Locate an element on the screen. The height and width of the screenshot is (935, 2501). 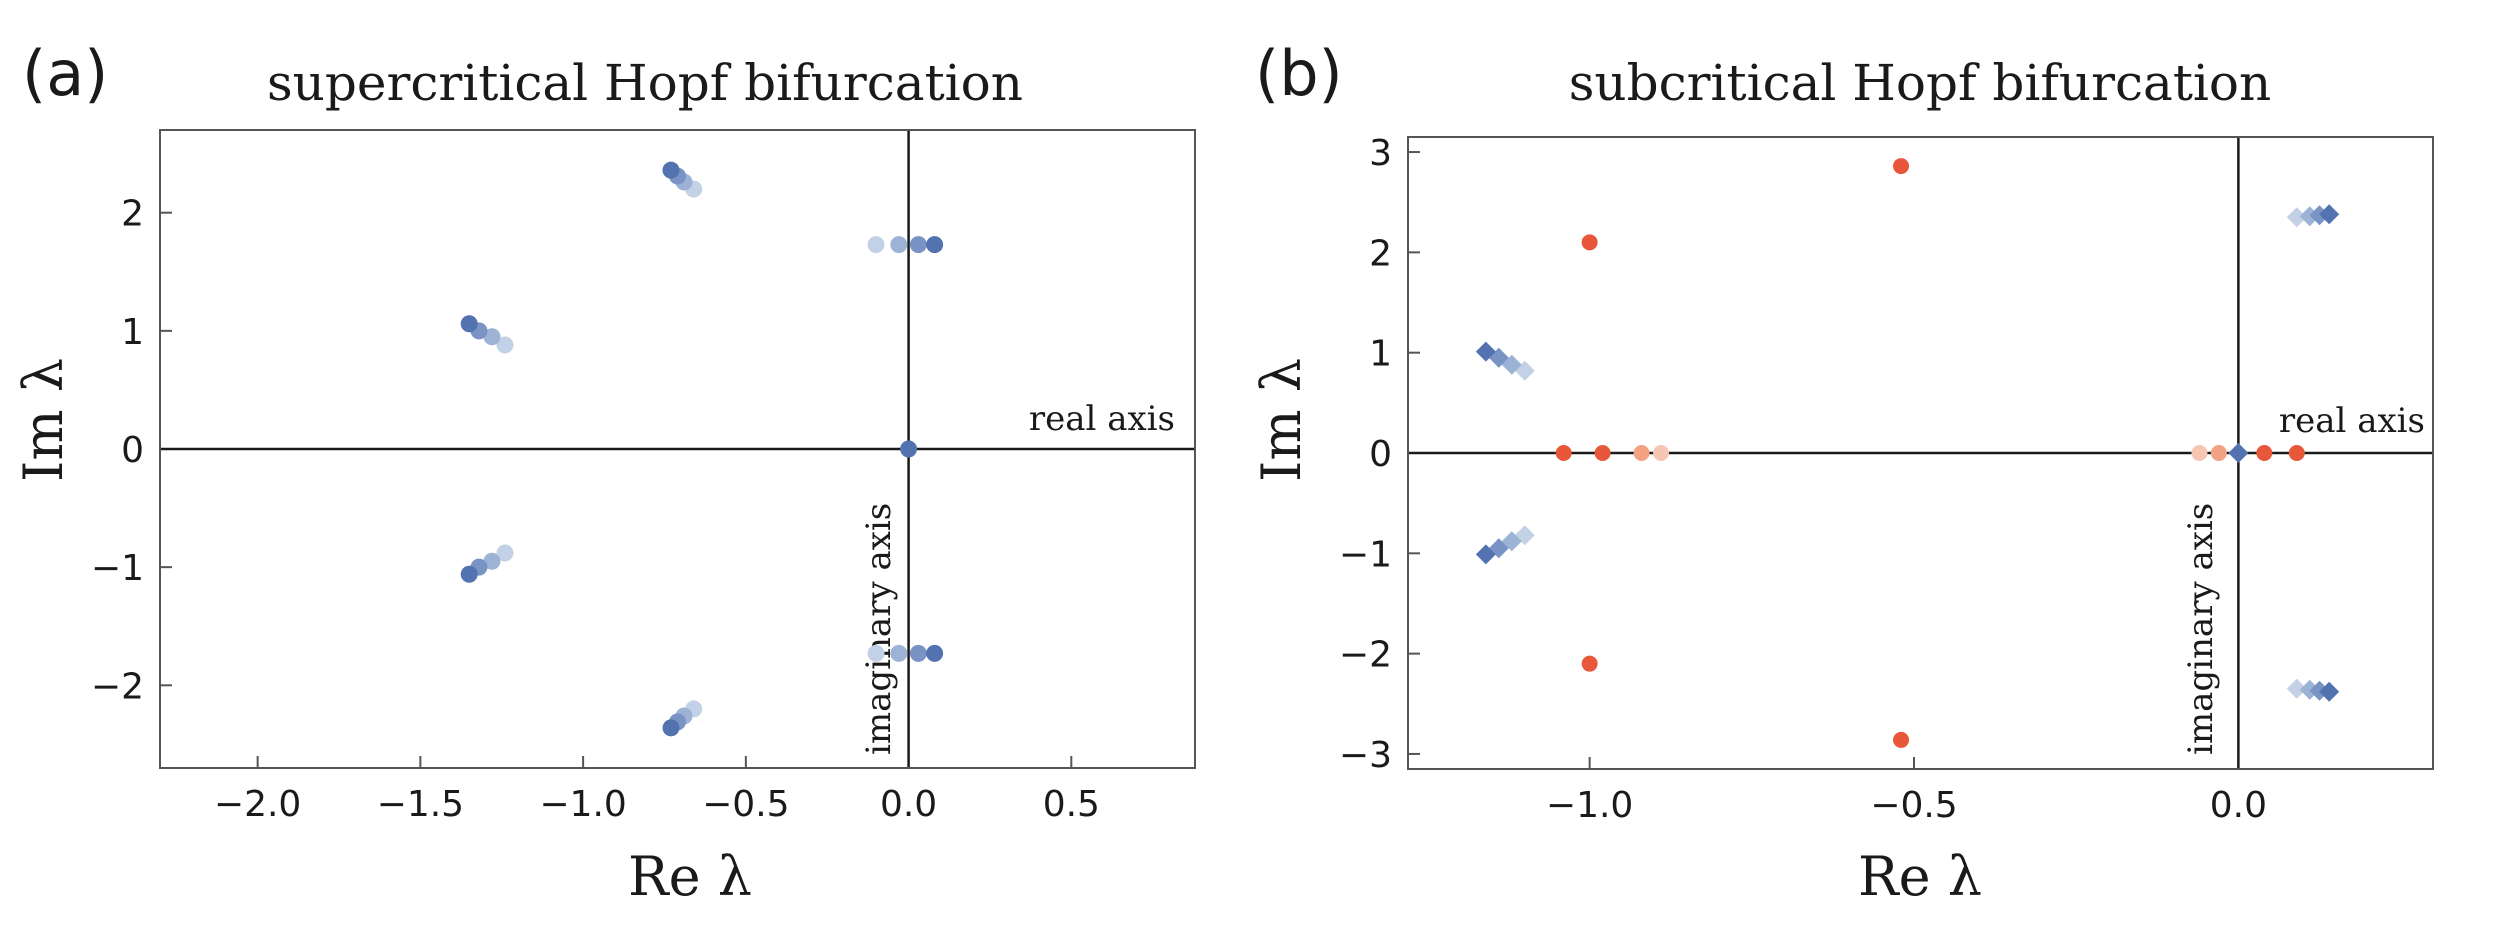
panel-a-xtick-label: 0.5 is located at coordinates (1071, 804).